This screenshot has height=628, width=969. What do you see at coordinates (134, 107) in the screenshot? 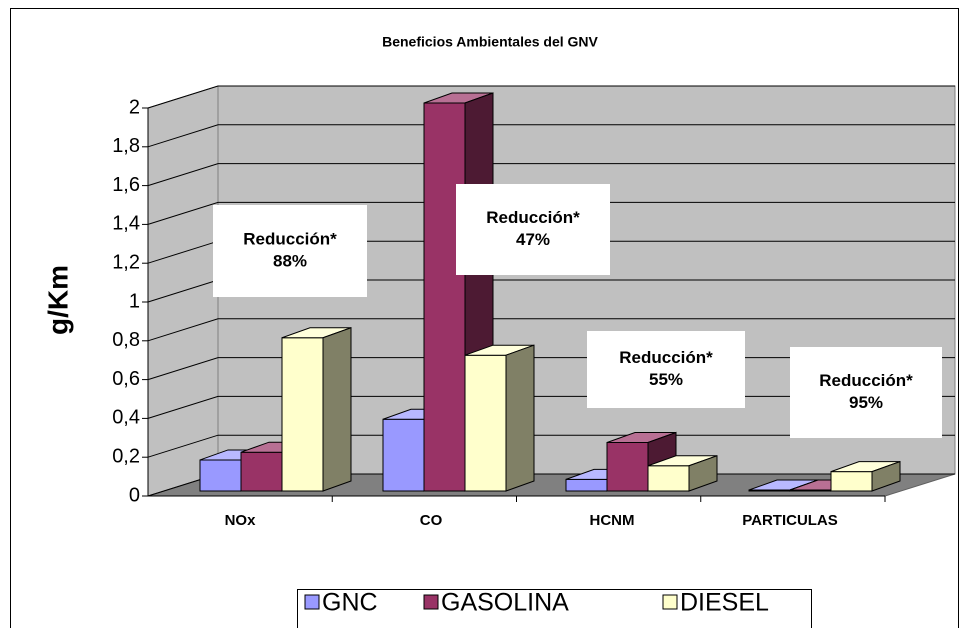
I see `y-tick-label: 2` at bounding box center [134, 107].